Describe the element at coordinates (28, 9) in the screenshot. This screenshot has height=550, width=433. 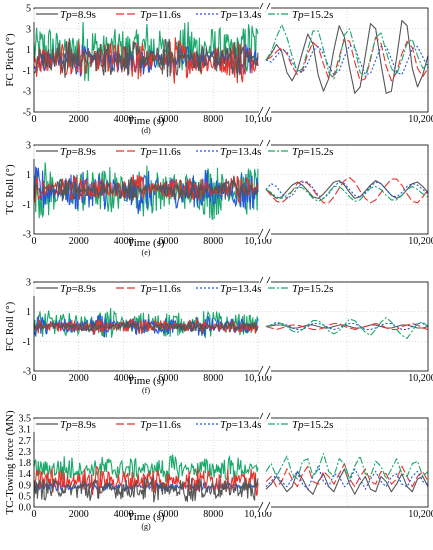
I see `y-tick-label: 5` at that location.